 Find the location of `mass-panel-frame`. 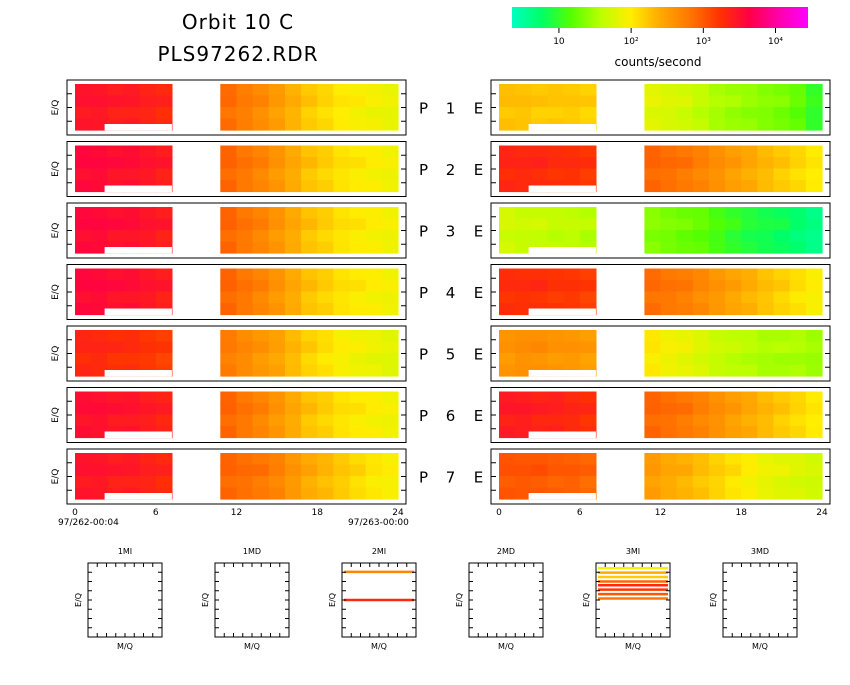

mass-panel-frame is located at coordinates (633, 600).